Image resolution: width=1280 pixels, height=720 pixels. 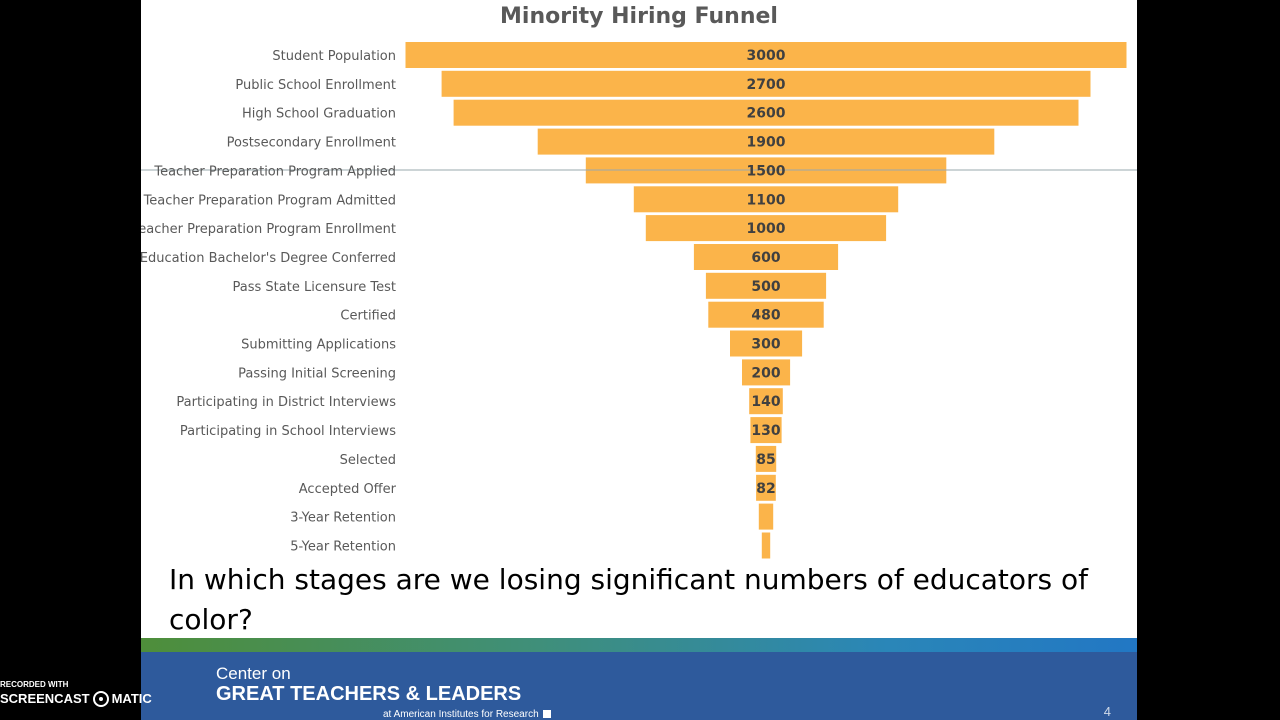 I want to click on chart-title: Minority Hiring Funnel, so click(x=639, y=16).